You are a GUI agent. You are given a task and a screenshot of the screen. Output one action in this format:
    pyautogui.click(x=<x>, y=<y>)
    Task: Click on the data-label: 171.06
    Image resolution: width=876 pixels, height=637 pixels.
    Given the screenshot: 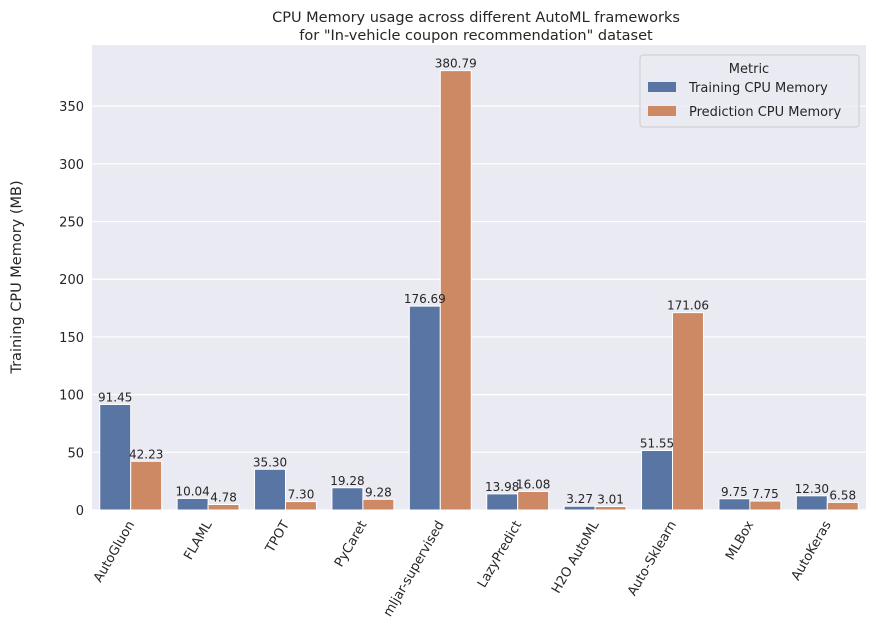 What is the action you would take?
    pyautogui.click(x=688, y=306)
    